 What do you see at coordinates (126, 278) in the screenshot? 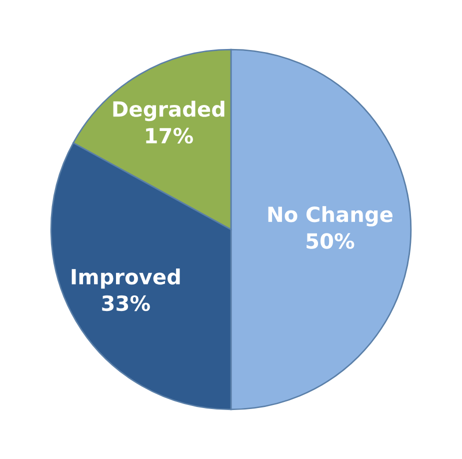
I see `slice-label: Improved` at bounding box center [126, 278].